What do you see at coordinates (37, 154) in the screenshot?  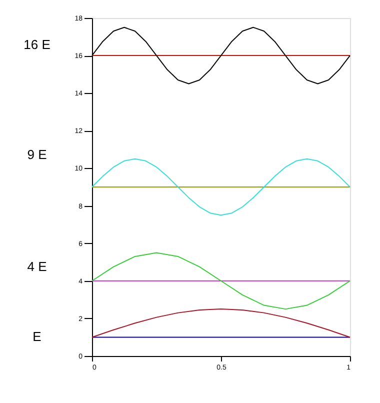 I see `text: 9 E` at bounding box center [37, 154].